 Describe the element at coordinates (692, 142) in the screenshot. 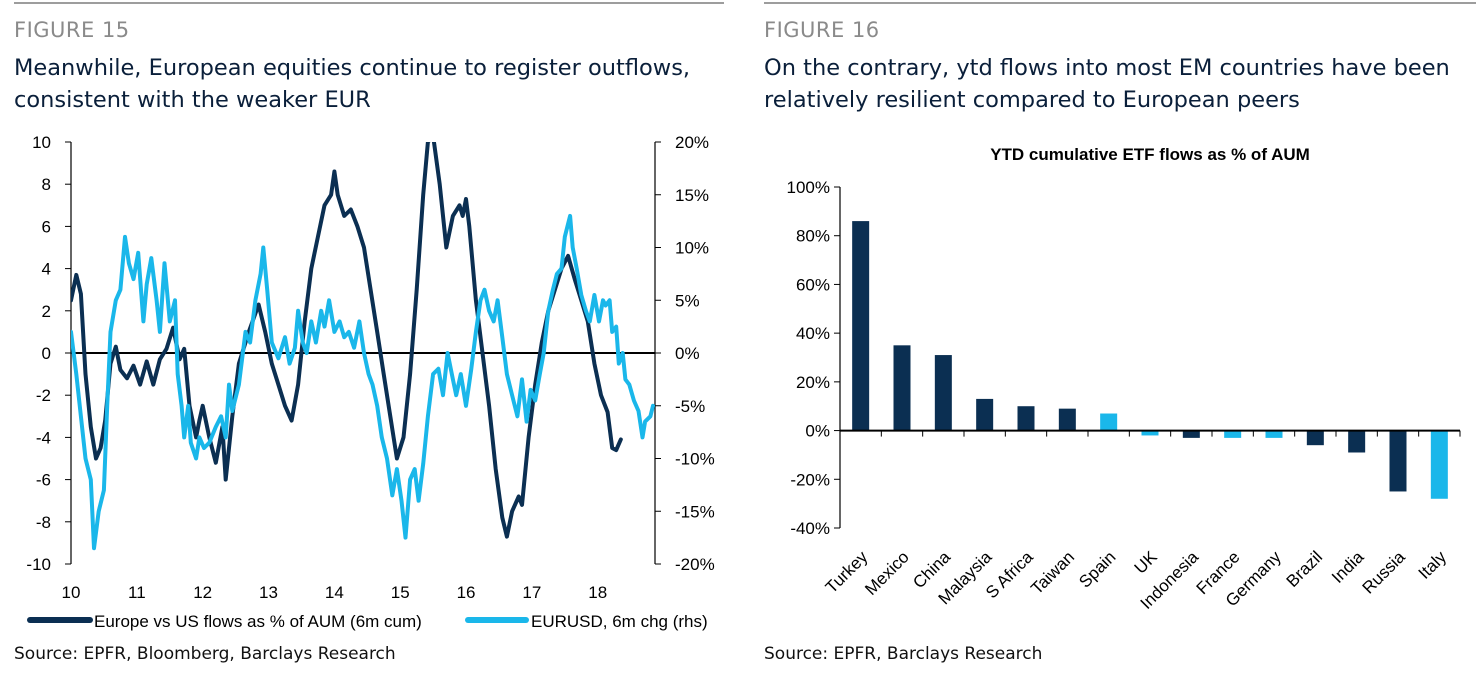

I see `right-tick-label: 20%` at that location.